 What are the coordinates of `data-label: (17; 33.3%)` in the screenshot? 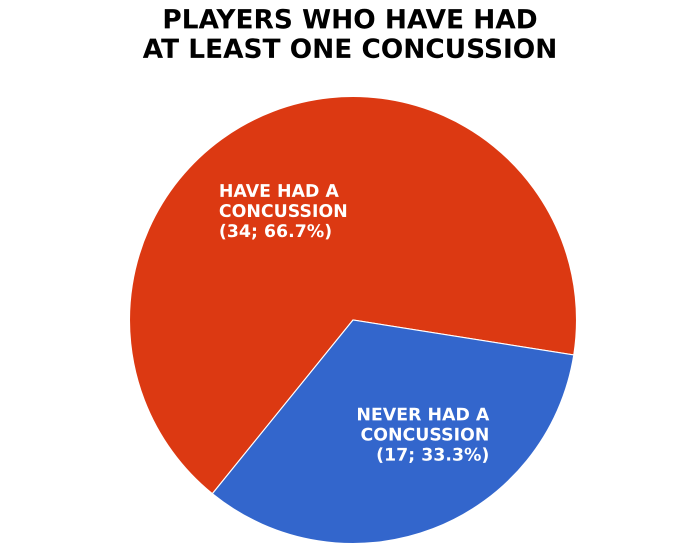 It's located at (433, 455).